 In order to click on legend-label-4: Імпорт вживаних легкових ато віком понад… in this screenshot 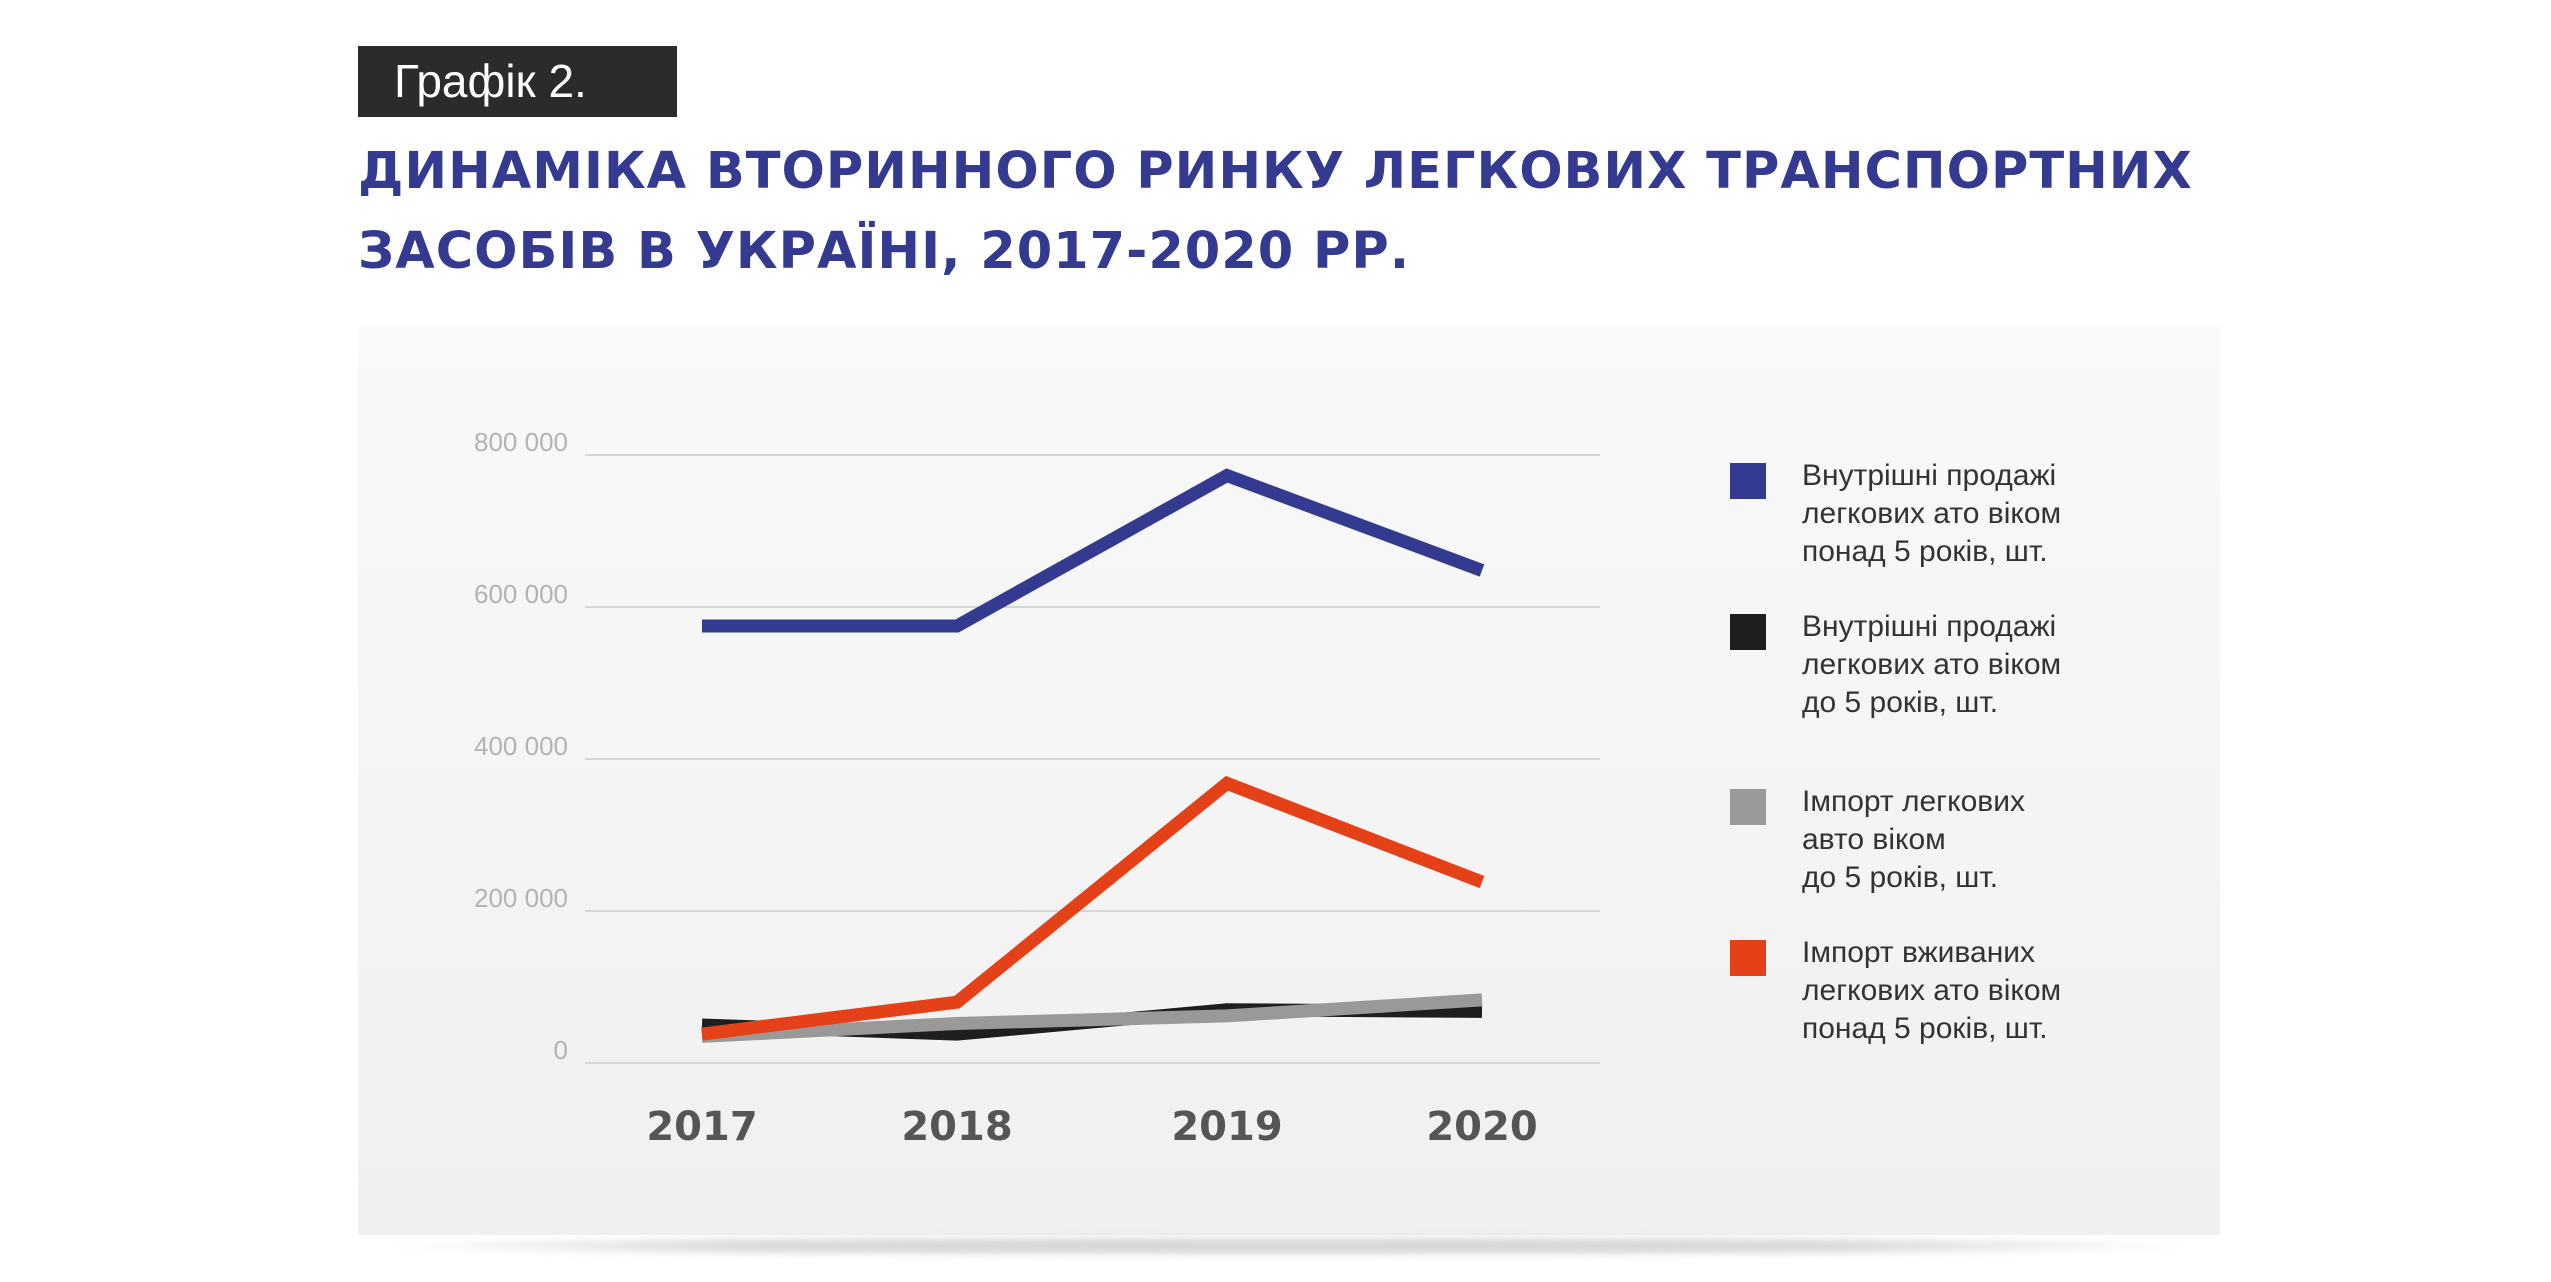, I will do `click(1982, 991)`.